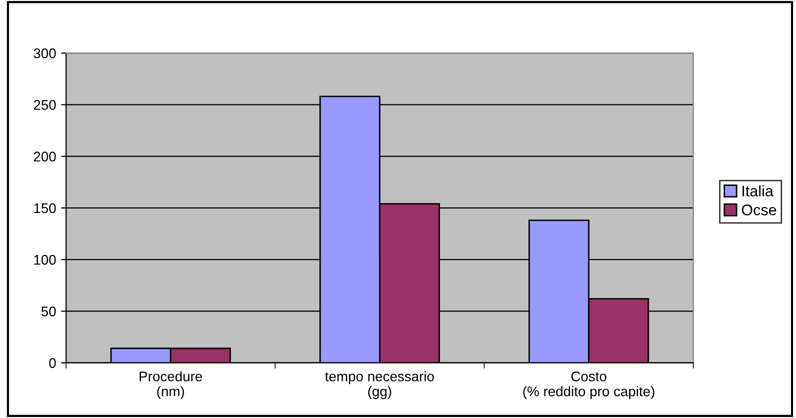  I want to click on x-tick-label: Costo (% reddito pro capite), so click(588, 386).